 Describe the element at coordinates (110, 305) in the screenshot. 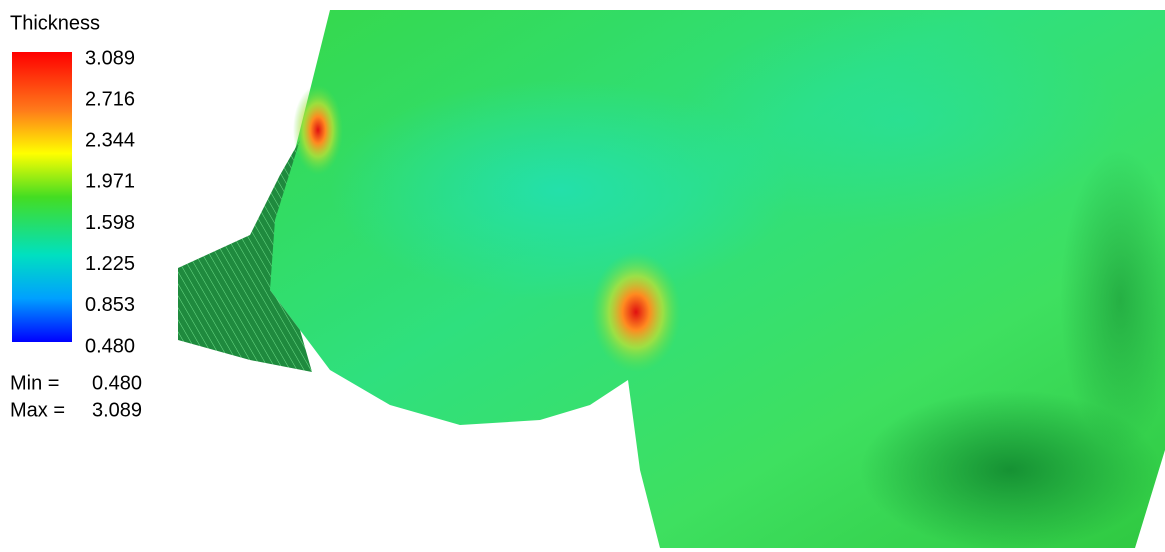

I see `legend-label: 0.853` at that location.